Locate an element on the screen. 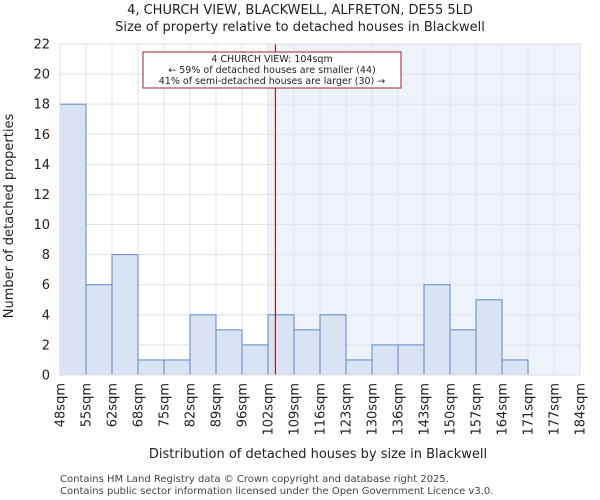 This screenshot has width=600, height=500. x-tick-label: 68sqm is located at coordinates (139, 405).